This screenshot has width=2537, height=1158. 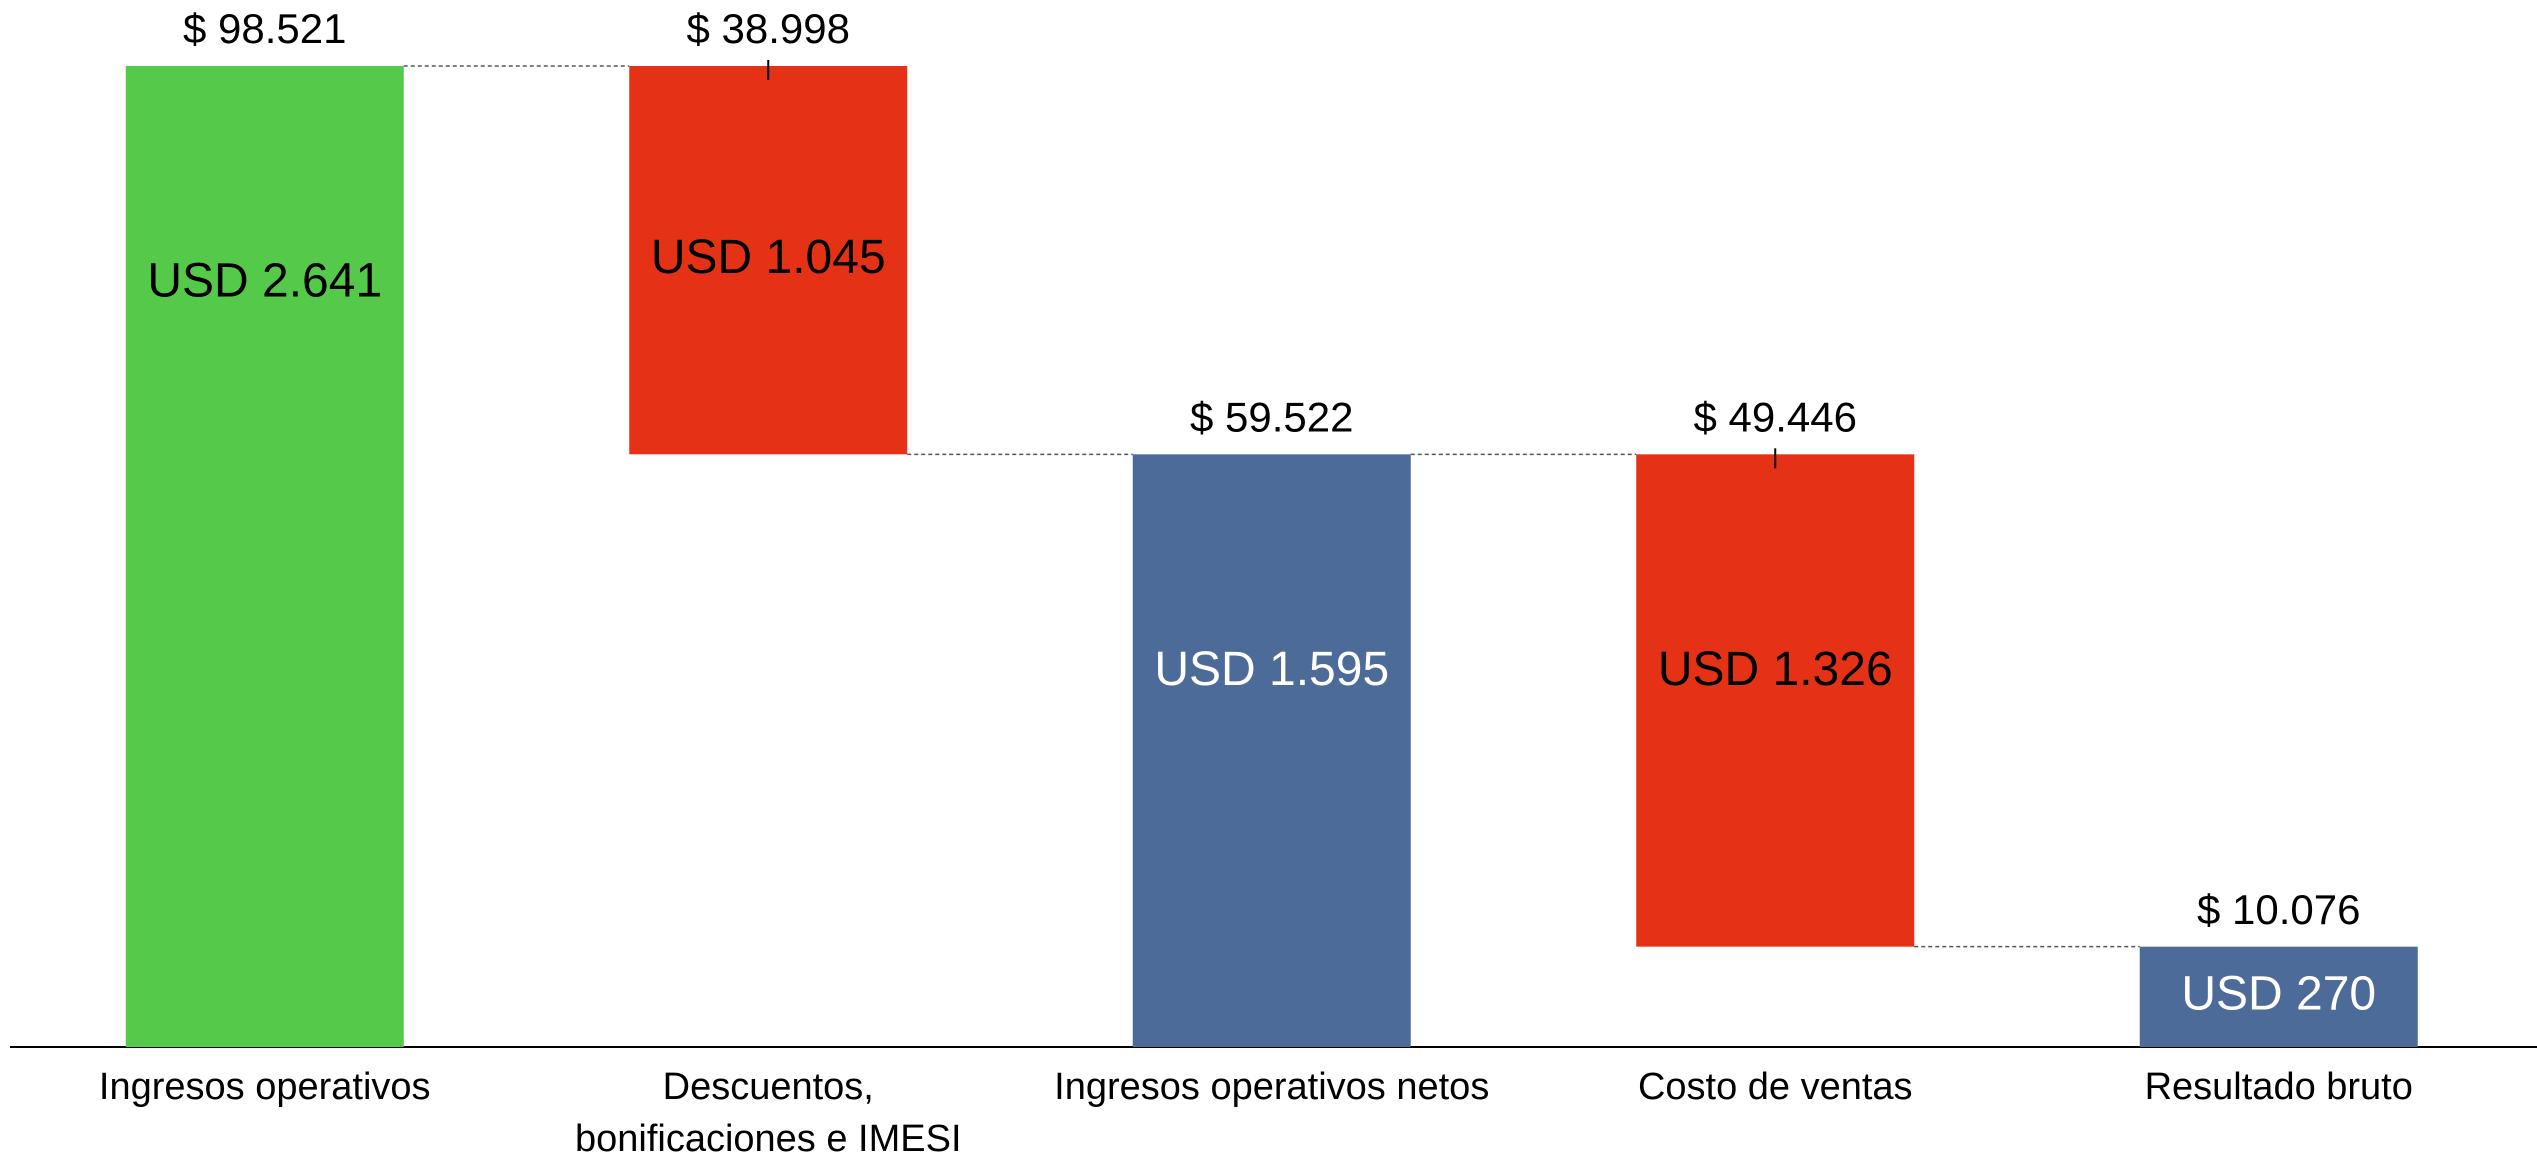 I want to click on usd-label: USD 1.326, so click(x=1775, y=669).